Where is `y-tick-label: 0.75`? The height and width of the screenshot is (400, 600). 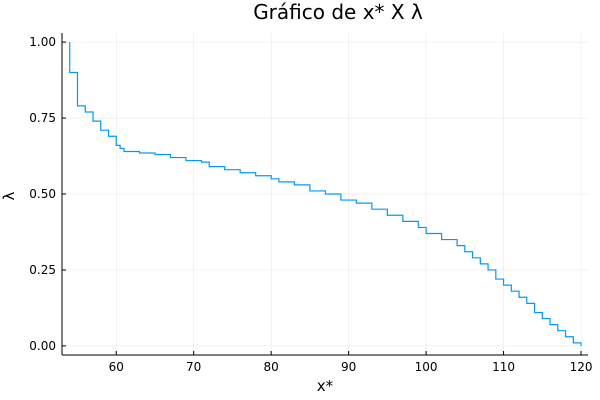
y-tick-label: 0.75 is located at coordinates (42, 118).